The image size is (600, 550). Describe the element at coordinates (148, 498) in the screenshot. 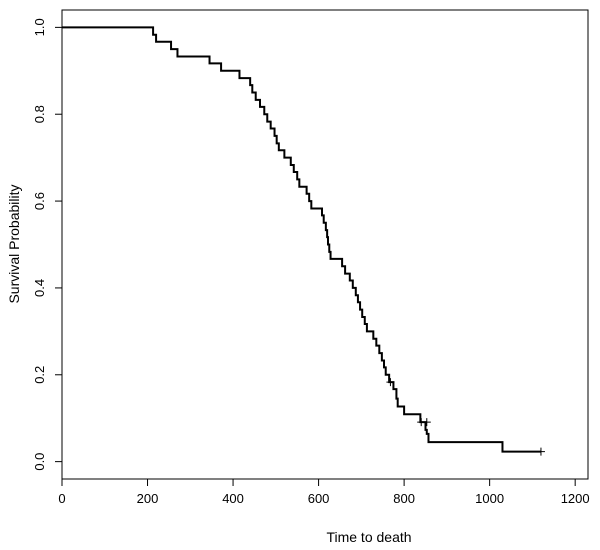

I see `x-tick-label: 200` at that location.